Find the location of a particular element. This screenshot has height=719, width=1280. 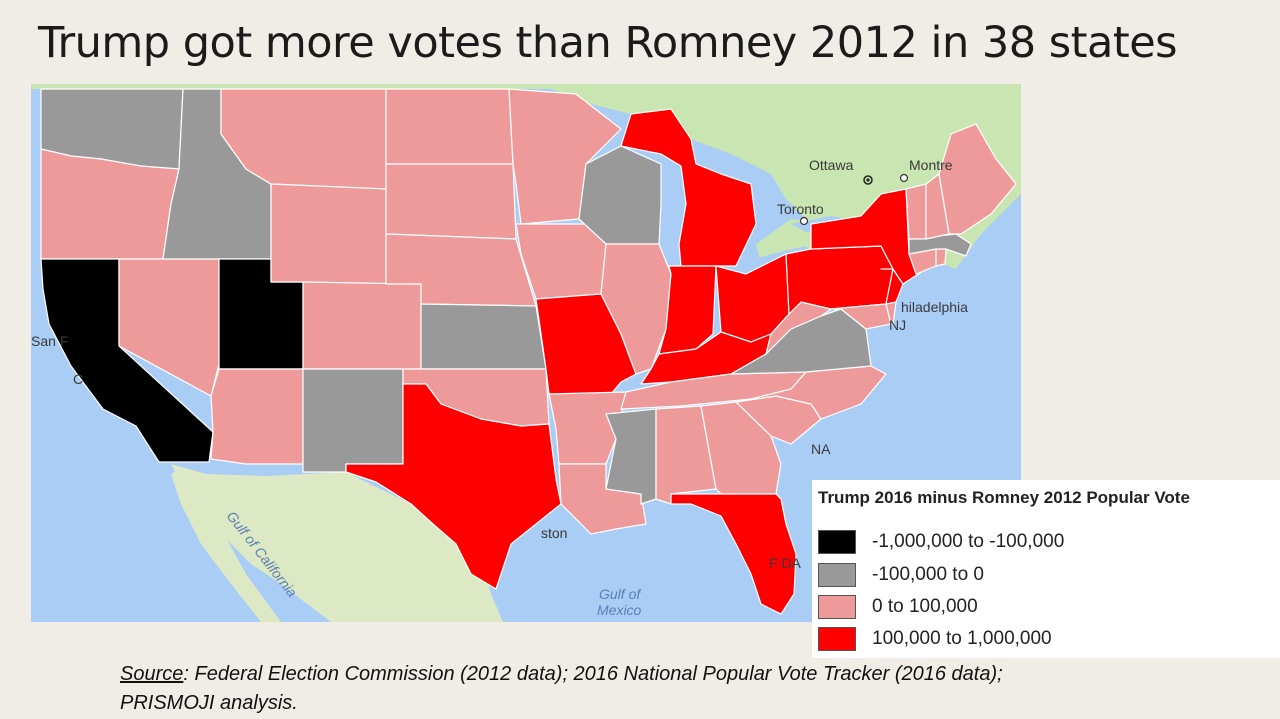

state-kansas is located at coordinates (483, 336).